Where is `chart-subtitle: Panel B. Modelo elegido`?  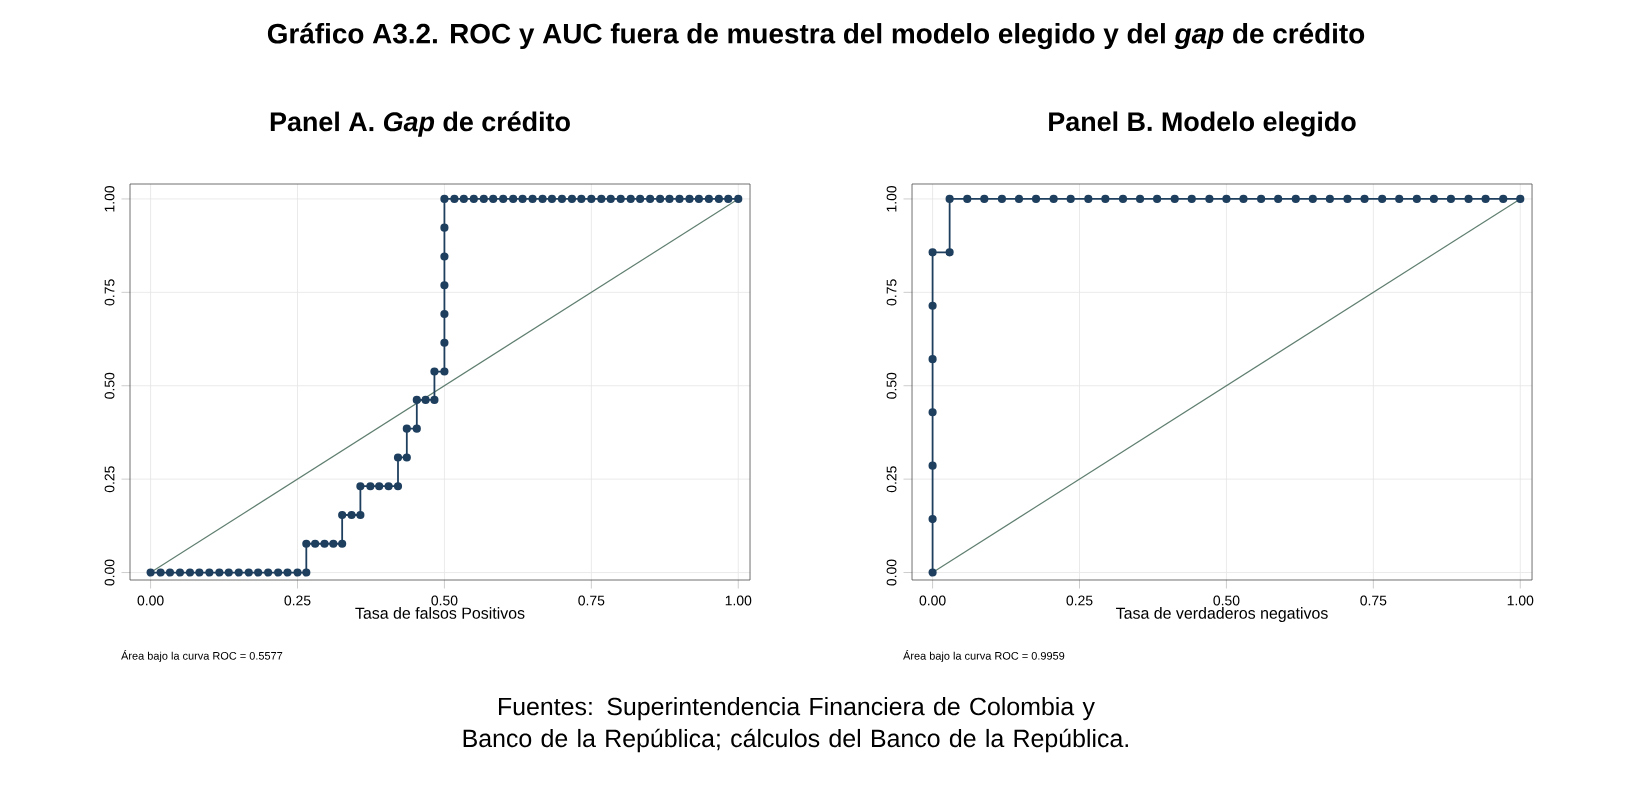
chart-subtitle: Panel B. Modelo elegido is located at coordinates (1202, 124).